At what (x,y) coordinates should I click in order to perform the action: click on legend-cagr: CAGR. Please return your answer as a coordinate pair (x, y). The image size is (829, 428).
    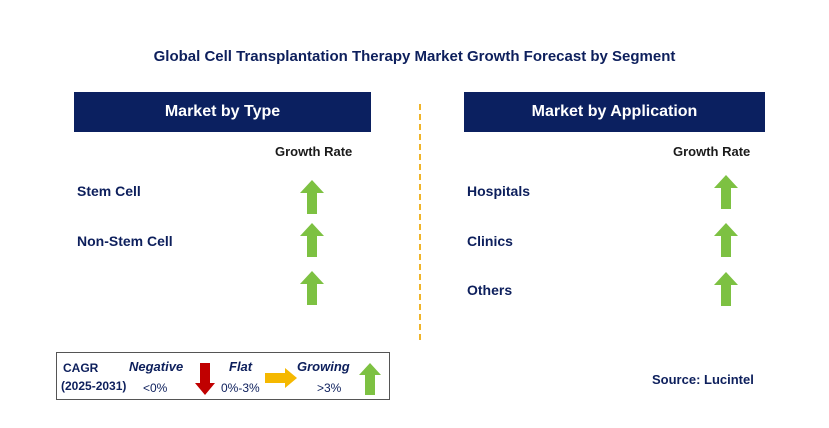
    Looking at the image, I should click on (81, 368).